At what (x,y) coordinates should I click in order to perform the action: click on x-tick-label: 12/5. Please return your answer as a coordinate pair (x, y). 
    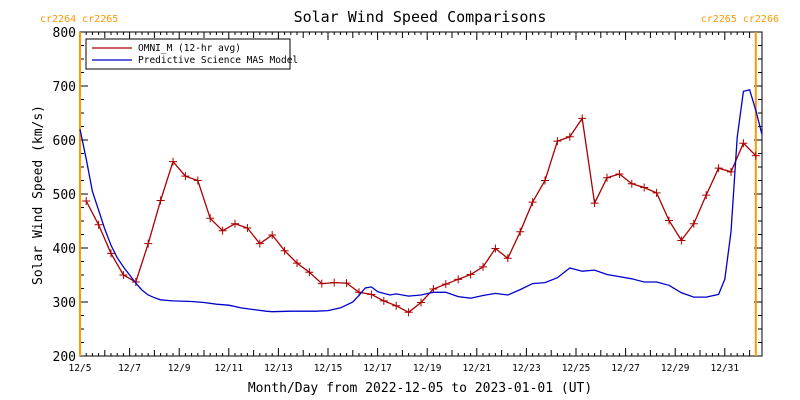
    Looking at the image, I should click on (80, 368).